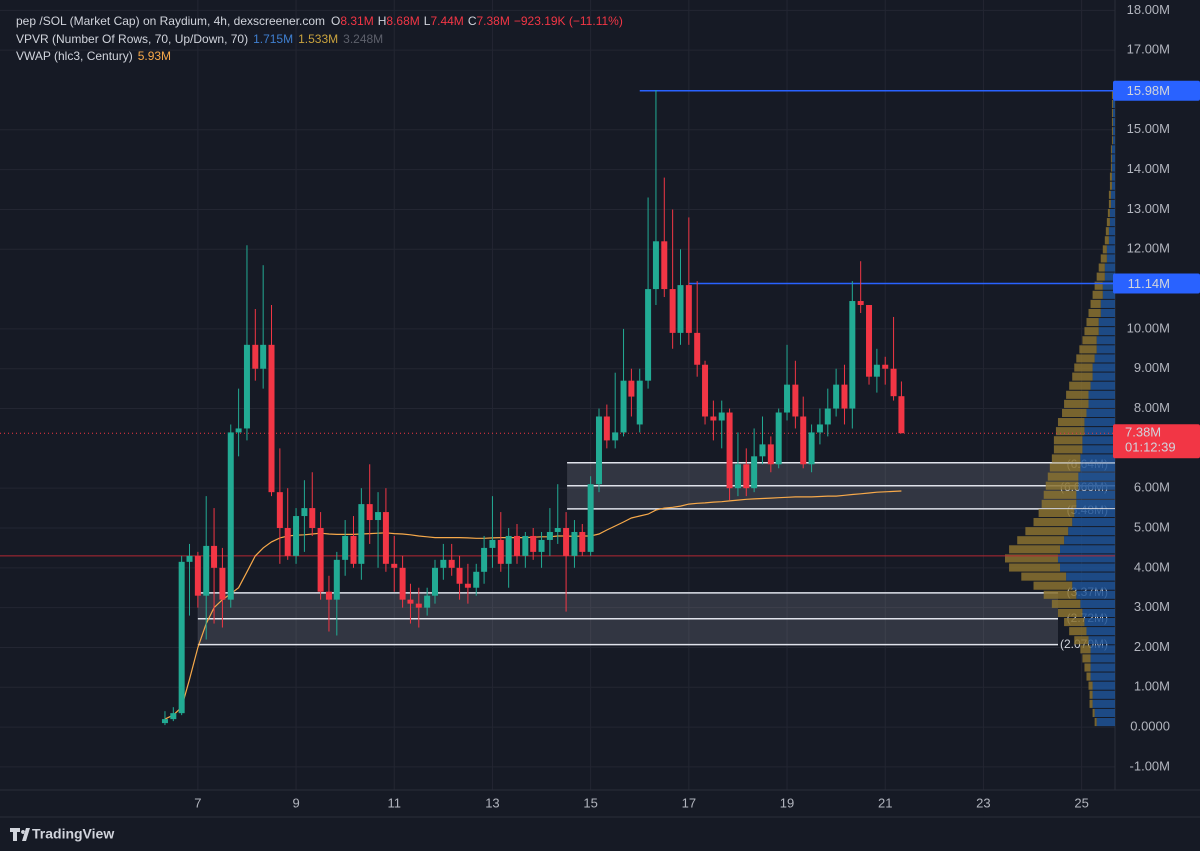 This screenshot has height=851, width=1200. What do you see at coordinates (295, 802) in the screenshot?
I see `x-tick-label: 9` at bounding box center [295, 802].